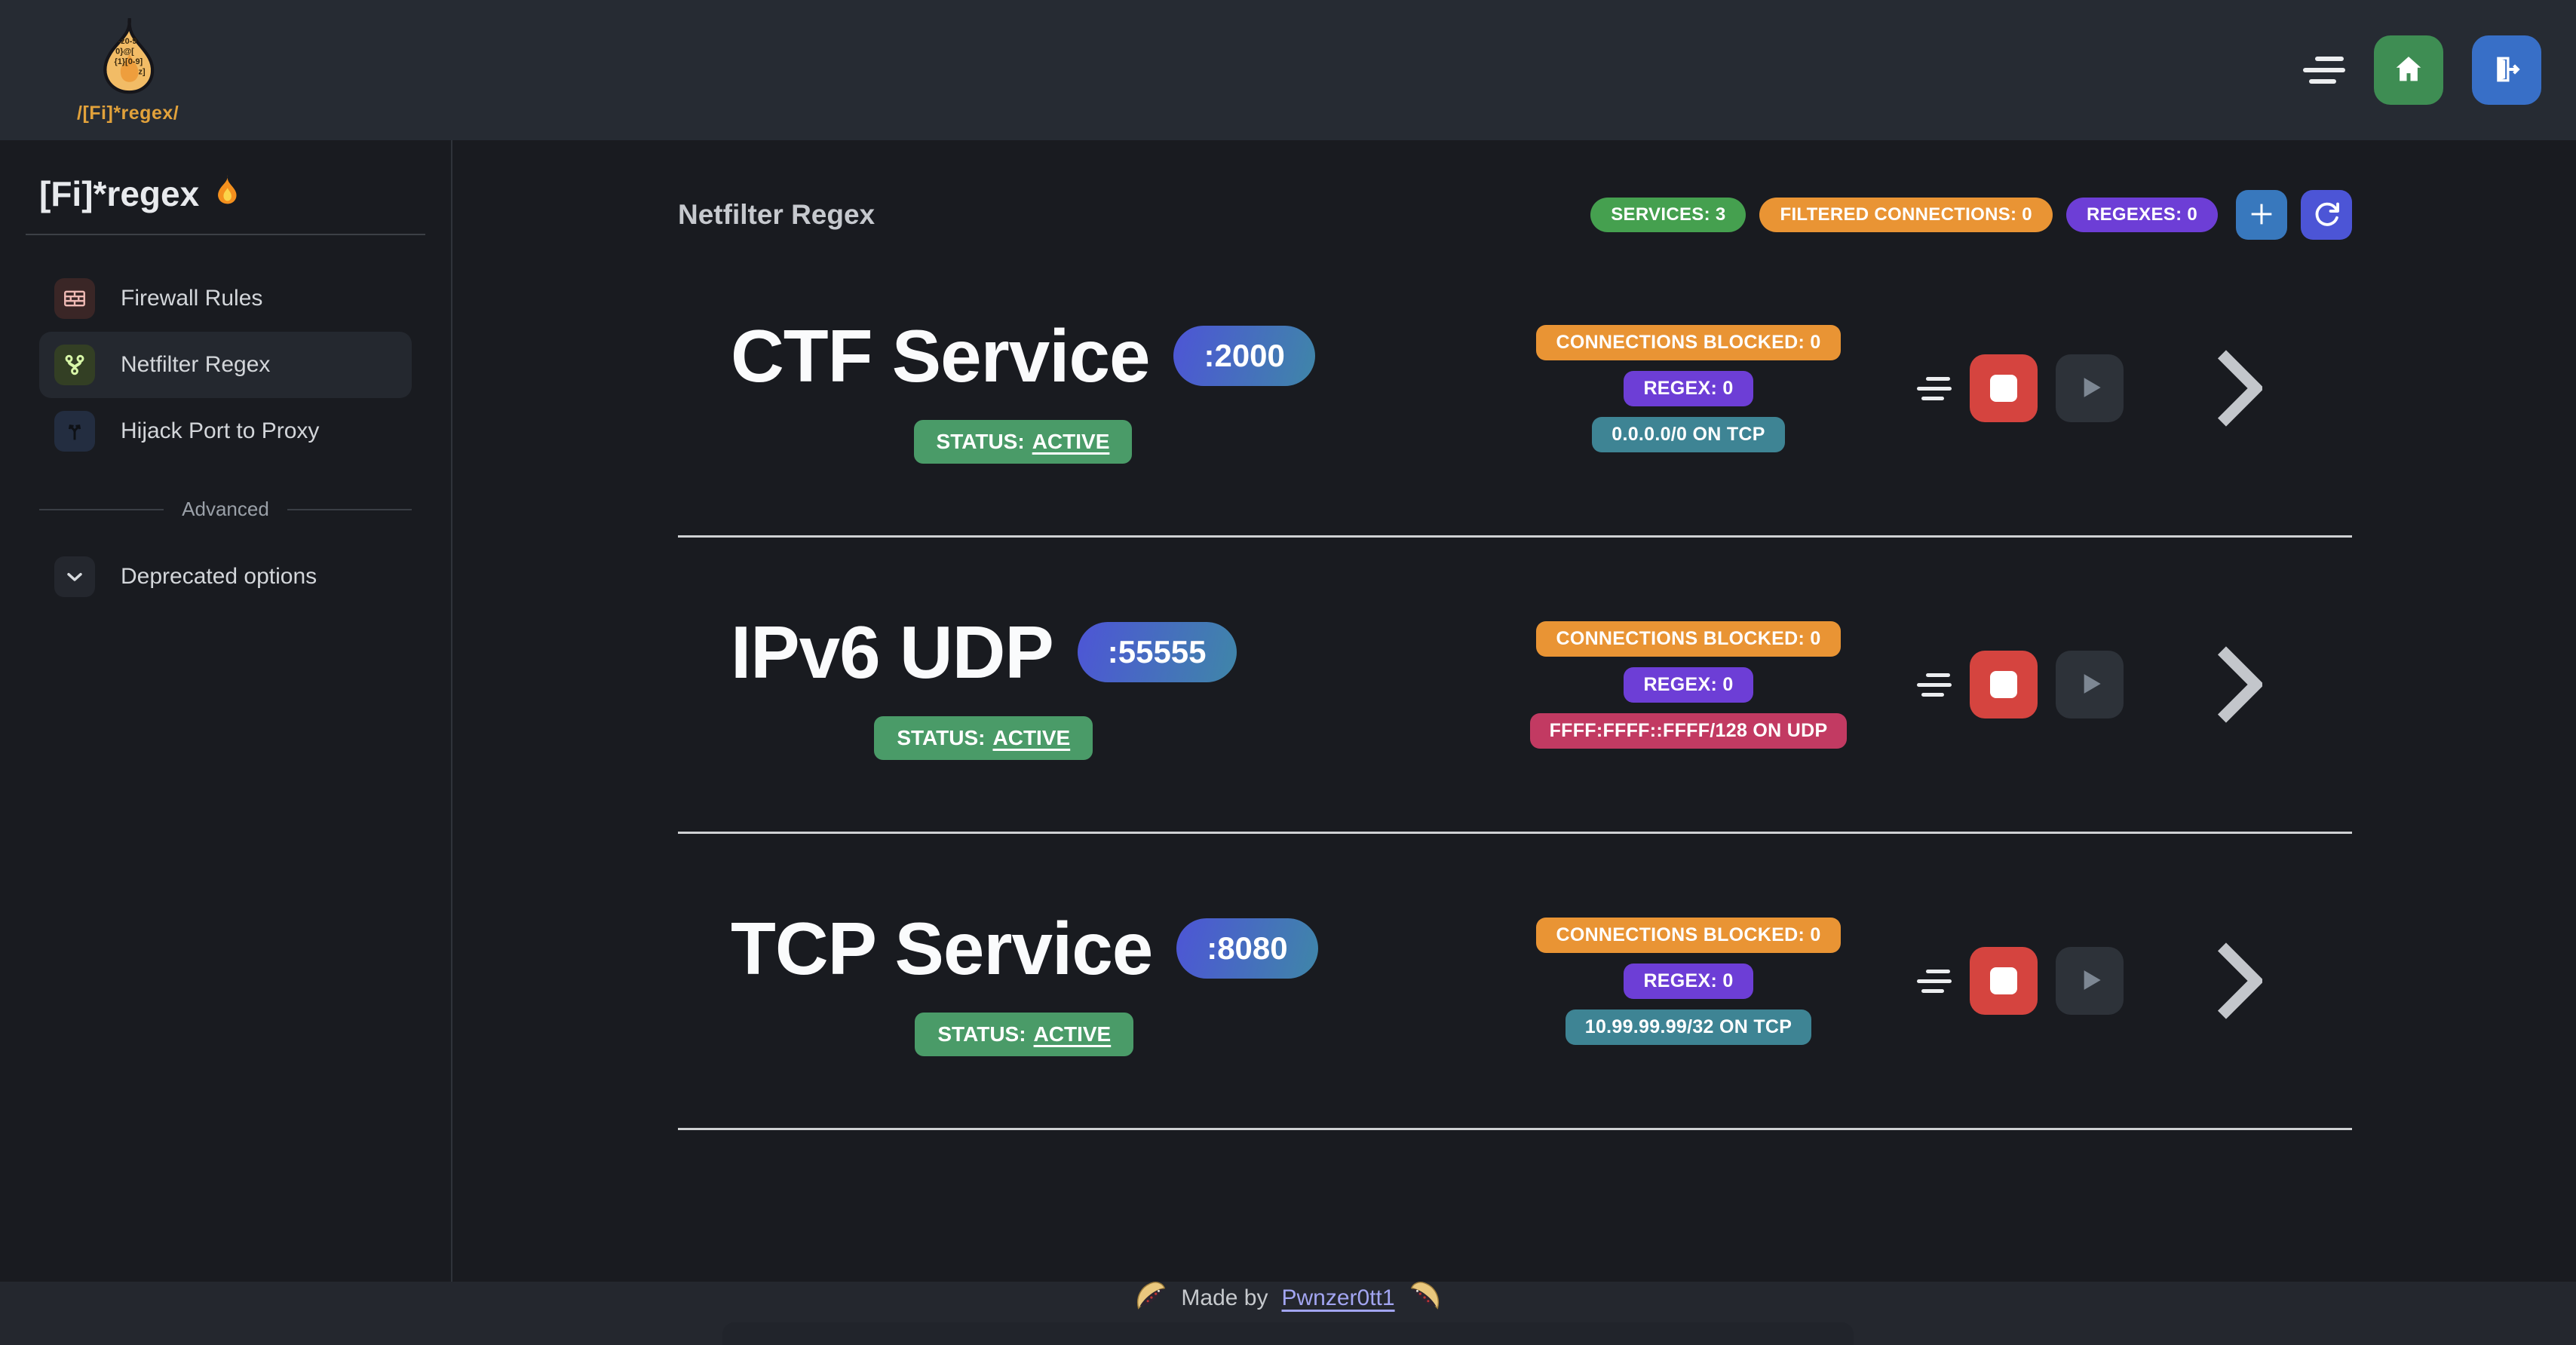 This screenshot has width=2576, height=1345. What do you see at coordinates (227, 193) in the screenshot?
I see `fire-emoji-icon` at bounding box center [227, 193].